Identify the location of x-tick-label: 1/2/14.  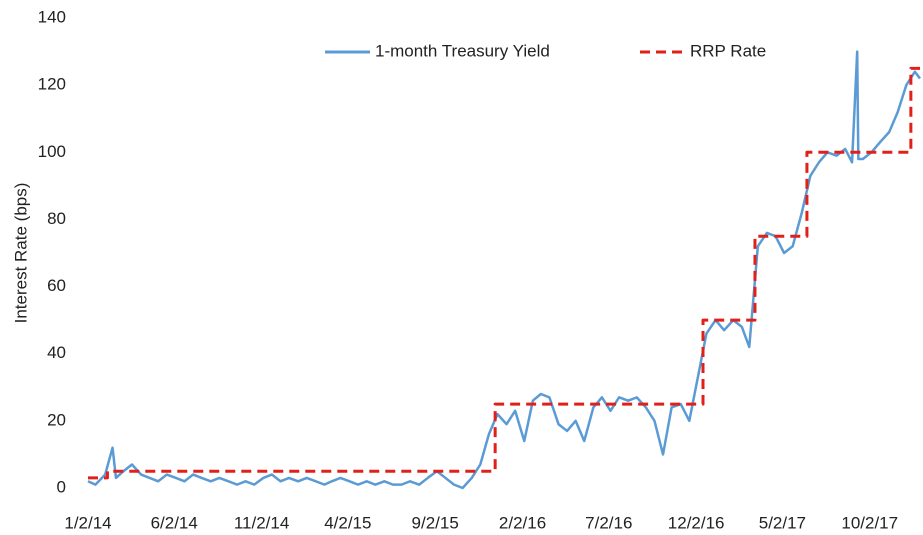
(87, 522).